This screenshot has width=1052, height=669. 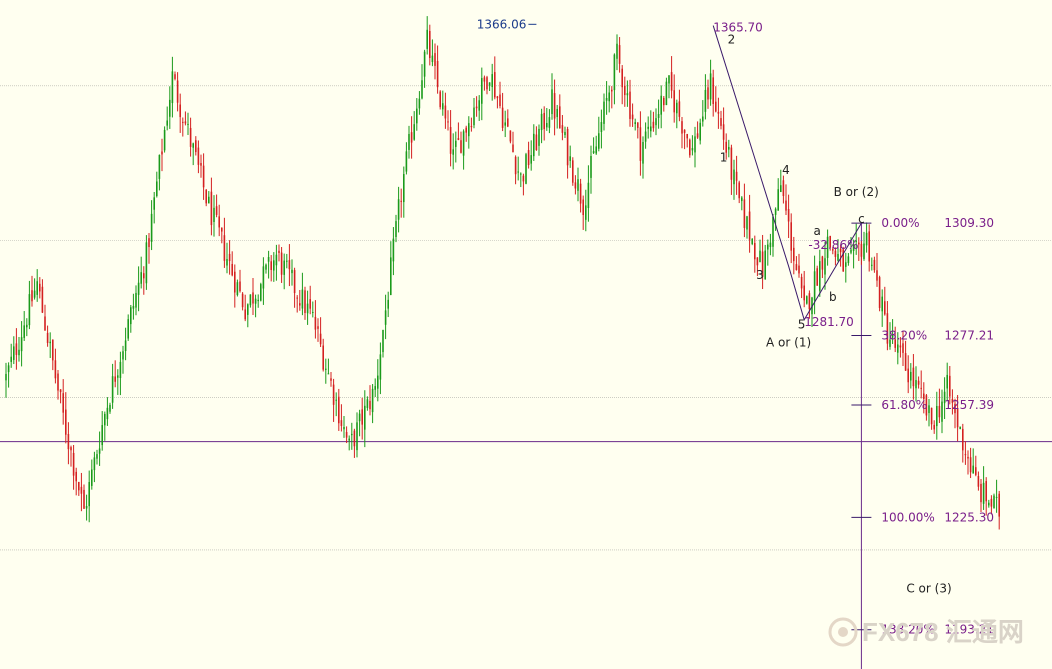 I want to click on fib-price-label: 1277.21, so click(x=969, y=336).